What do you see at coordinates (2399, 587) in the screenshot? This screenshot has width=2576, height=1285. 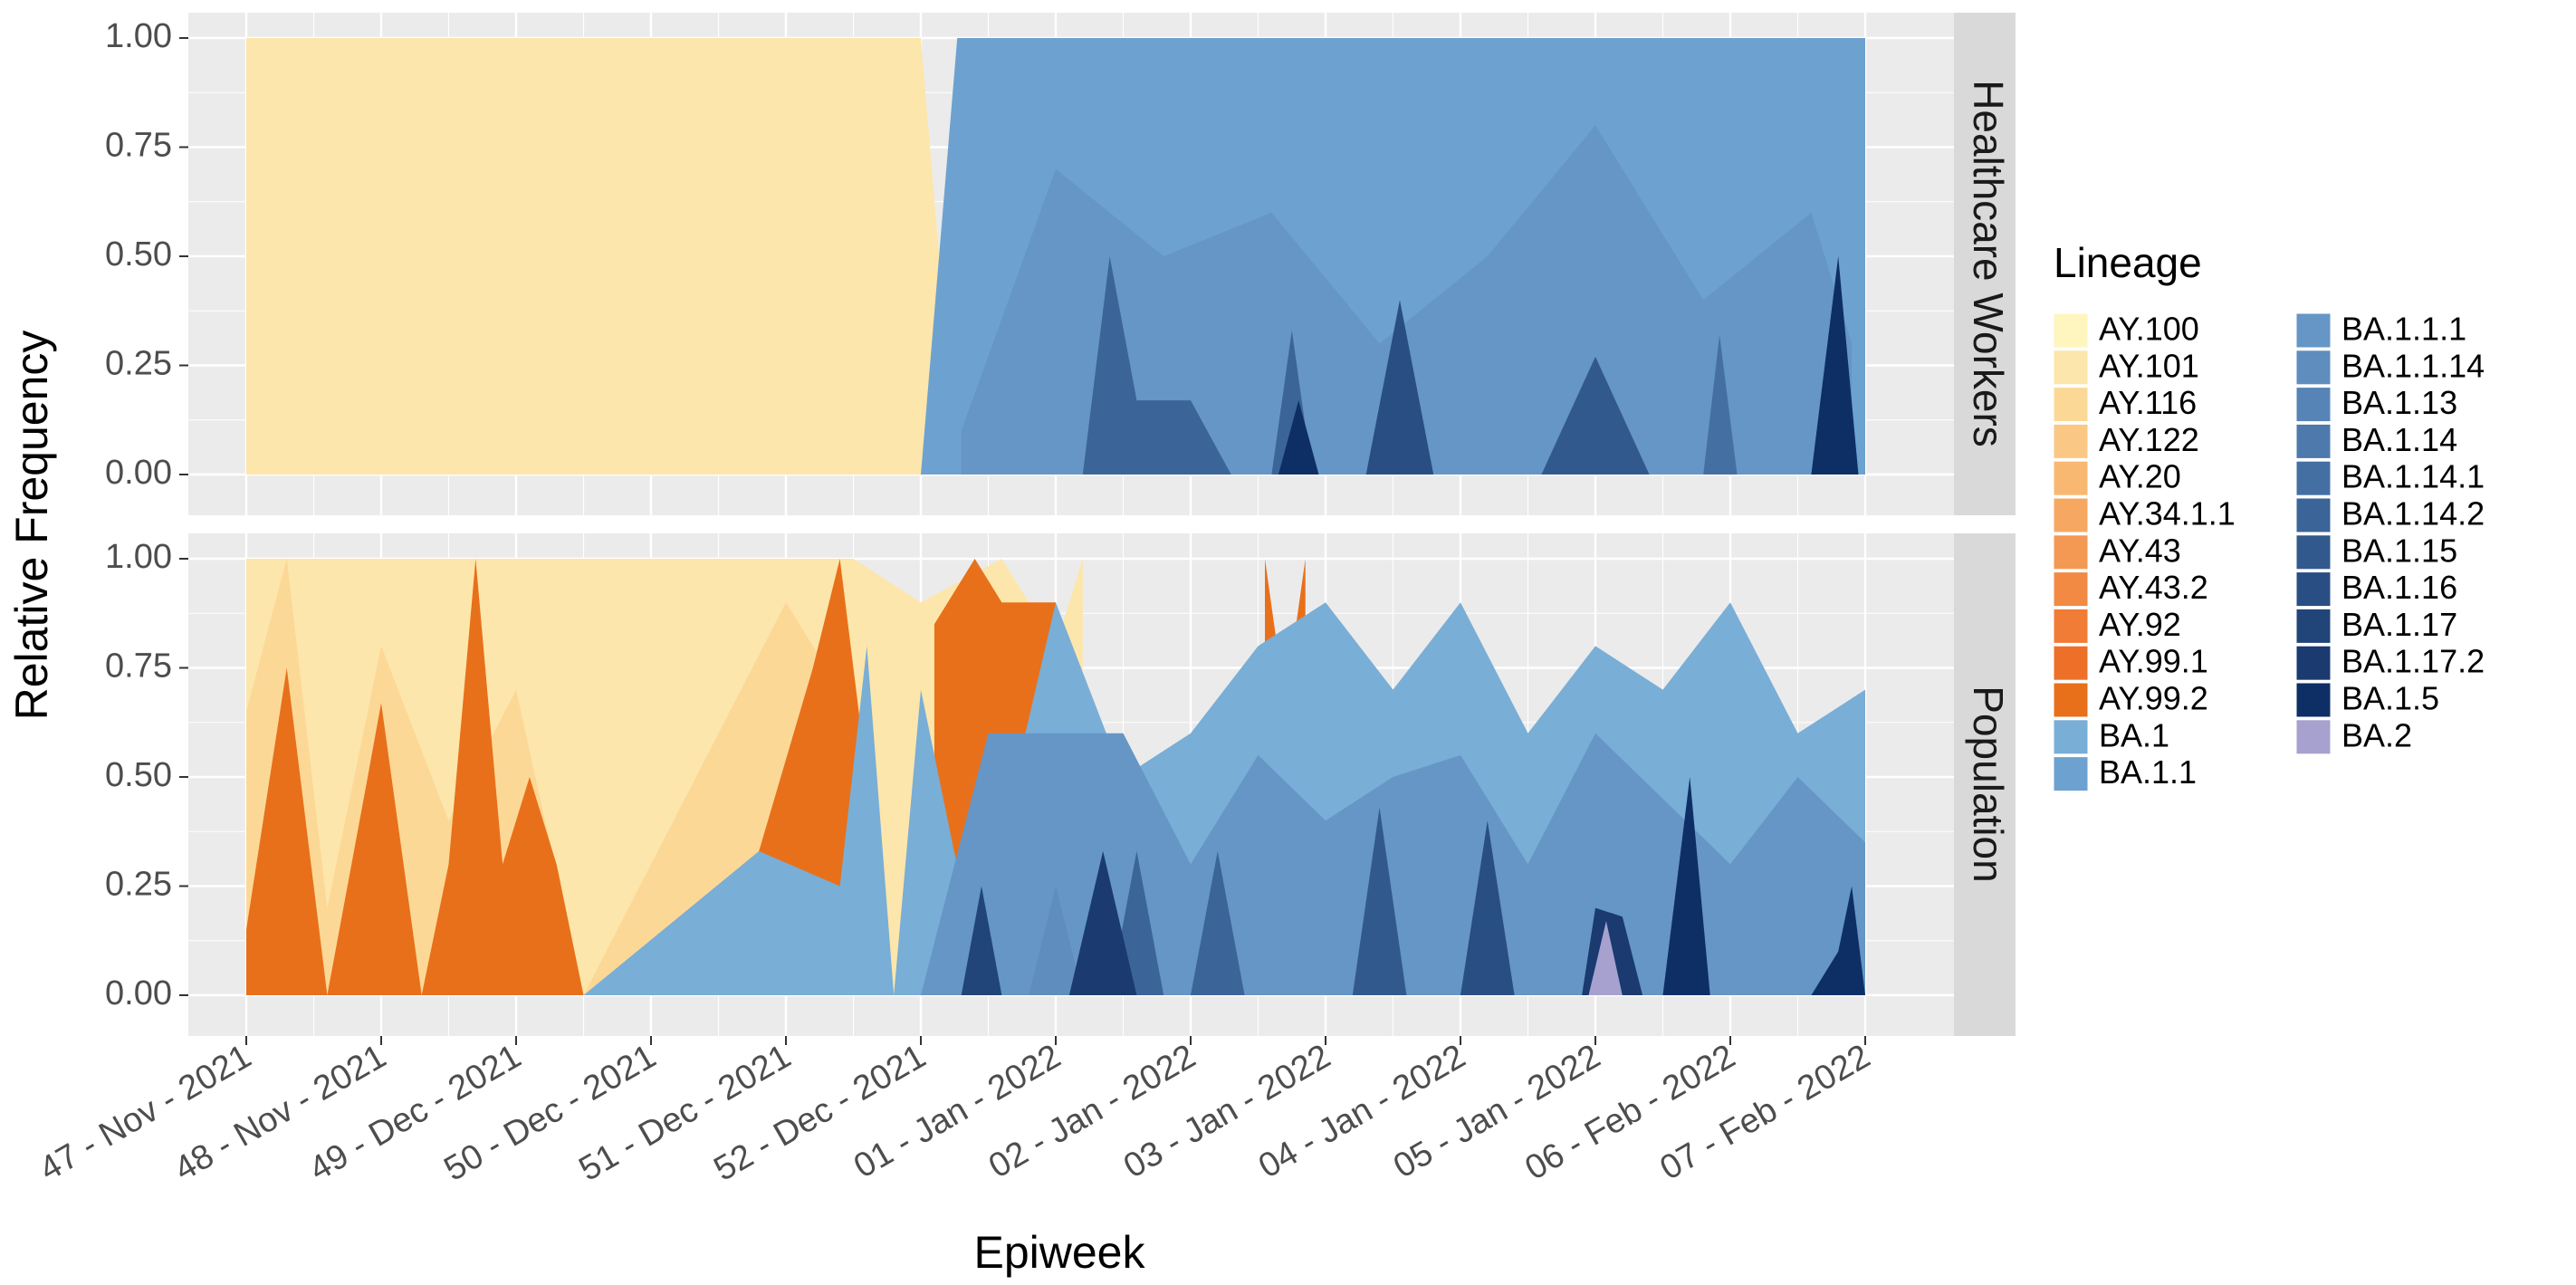 I see `legend-label-BA-1-16: BA.1.16` at bounding box center [2399, 587].